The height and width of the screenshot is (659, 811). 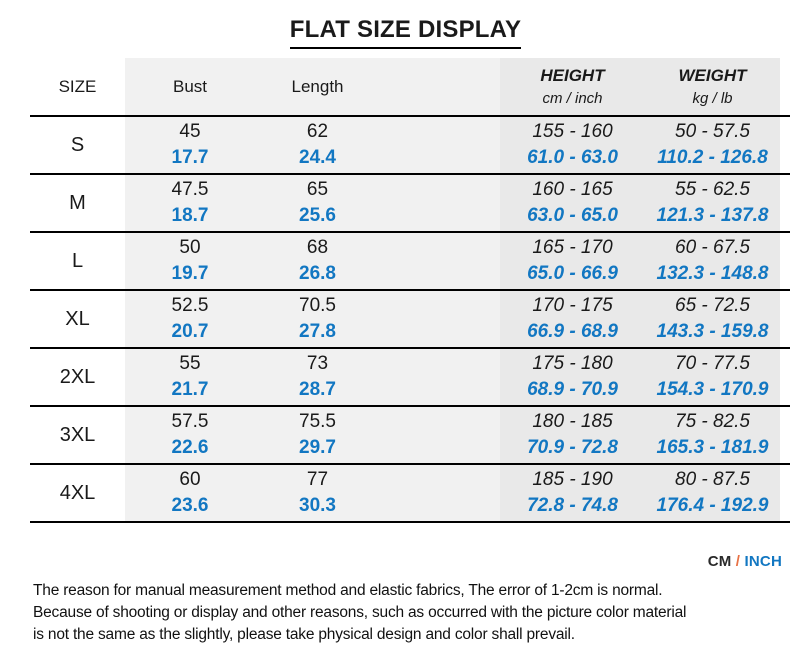 I want to click on bust-inch-value: 19.7, so click(x=190, y=273).